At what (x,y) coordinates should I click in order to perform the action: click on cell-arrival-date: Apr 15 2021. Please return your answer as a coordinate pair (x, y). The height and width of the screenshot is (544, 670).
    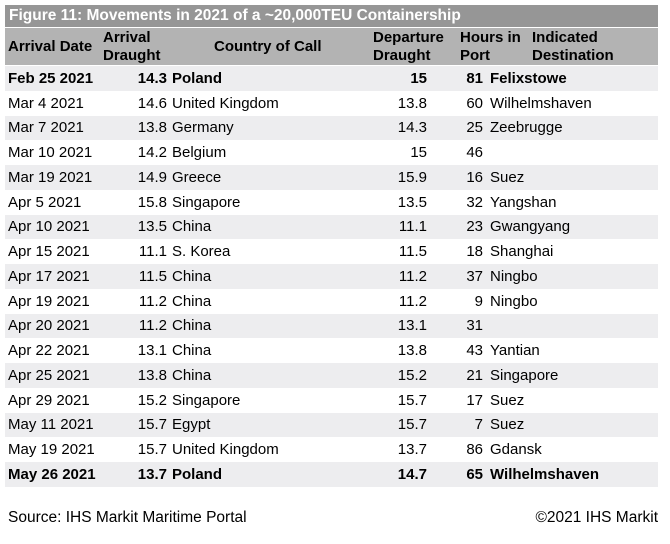
    Looking at the image, I should click on (49, 252).